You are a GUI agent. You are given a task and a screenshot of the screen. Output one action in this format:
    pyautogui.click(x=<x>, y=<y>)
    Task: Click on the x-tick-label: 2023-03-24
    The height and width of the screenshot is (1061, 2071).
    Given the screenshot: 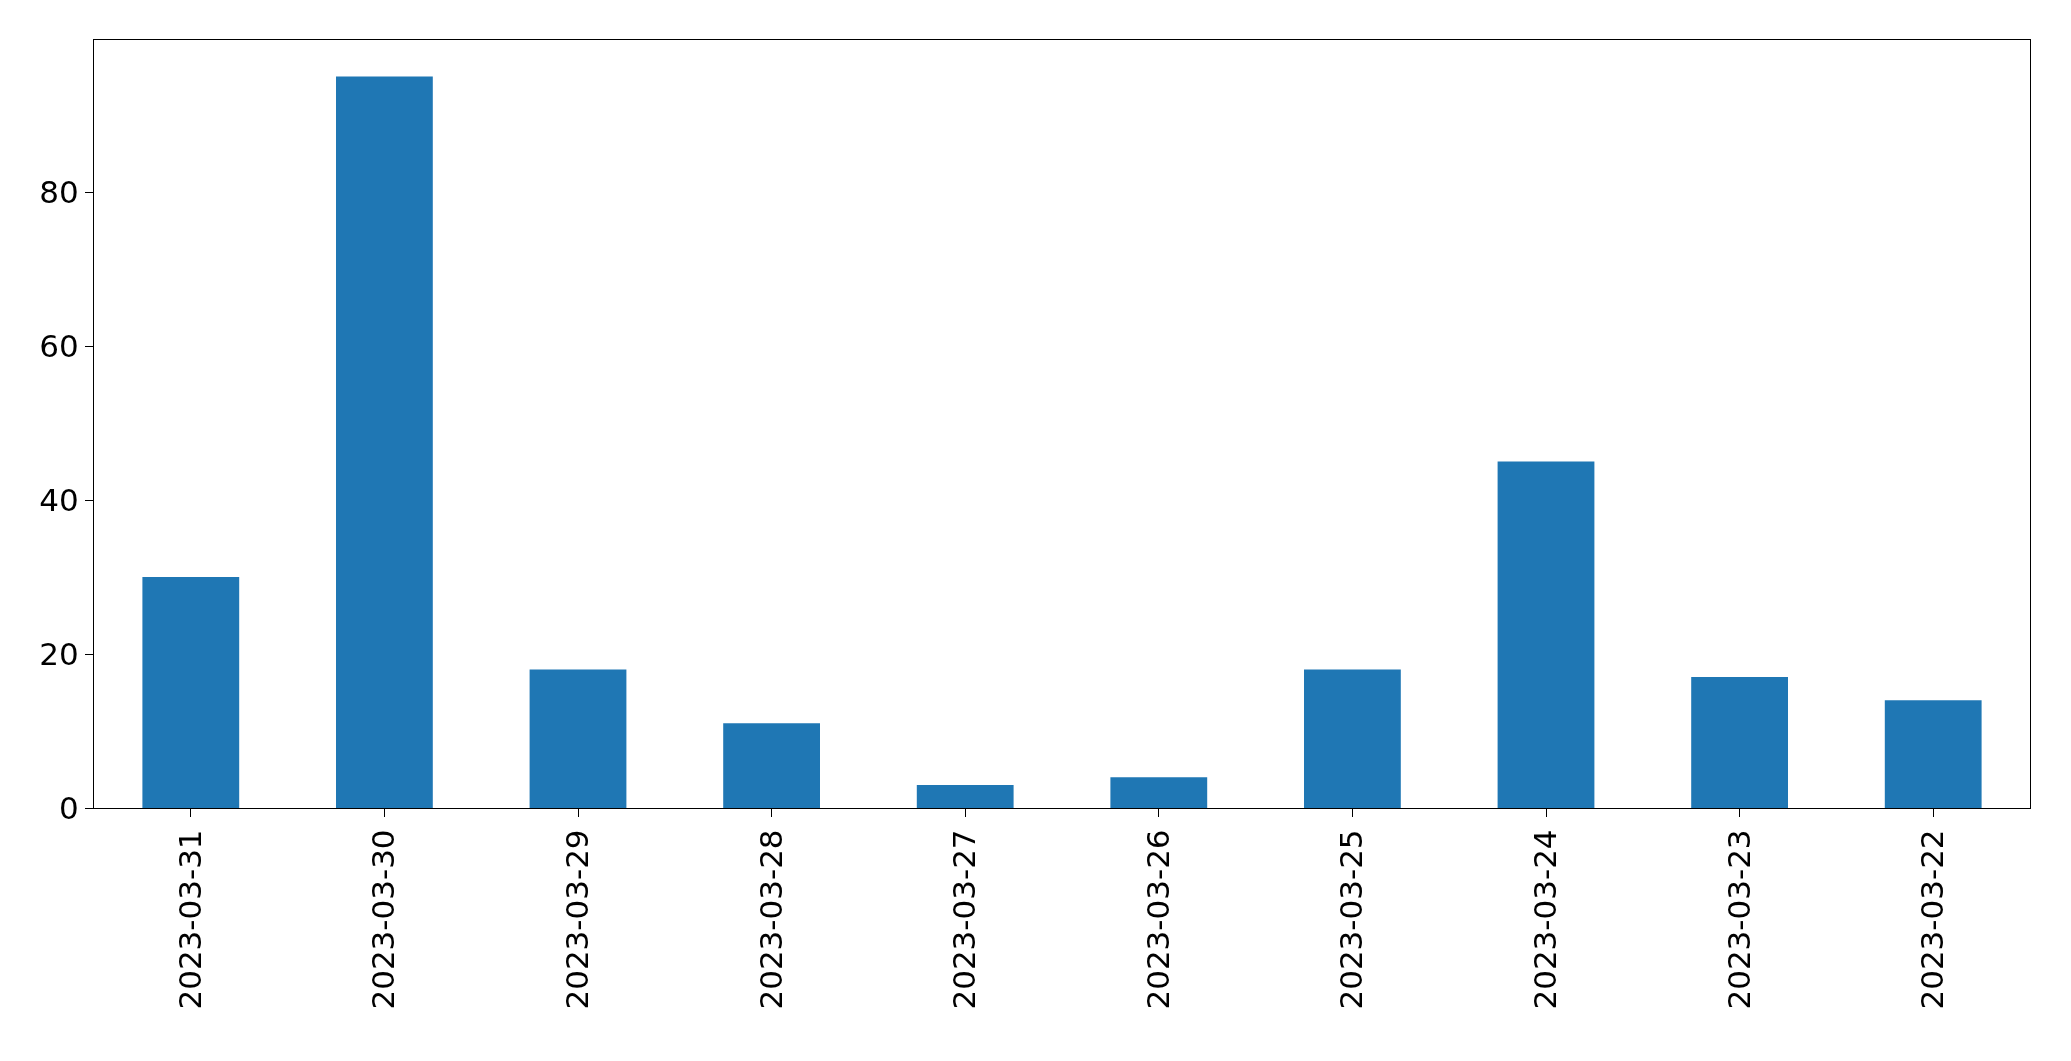 What is the action you would take?
    pyautogui.click(x=1545, y=919)
    